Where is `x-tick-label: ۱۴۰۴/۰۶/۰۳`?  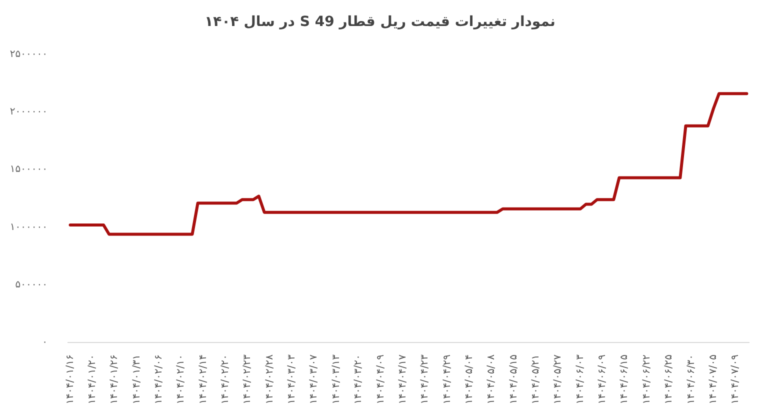 x-tick-label: ۱۴۰۴/۰۶/۰۳ is located at coordinates (580, 379).